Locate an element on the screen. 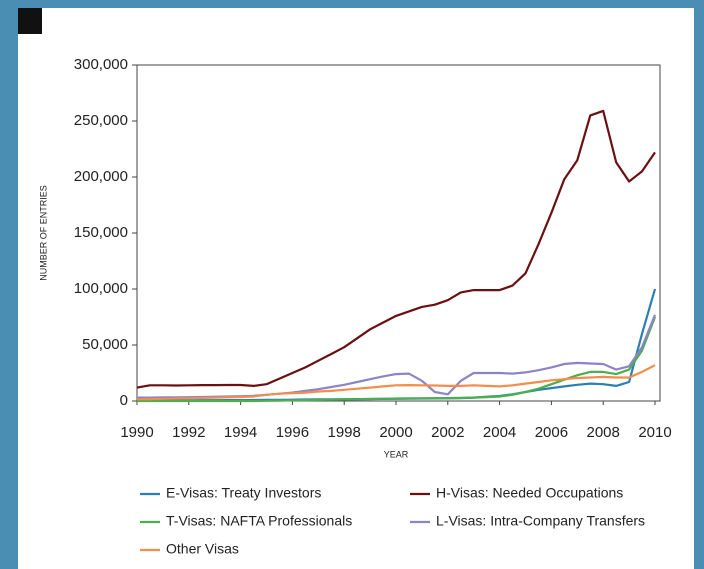 The image size is (704, 569). y-tick-label: 200,000 is located at coordinates (101, 176).